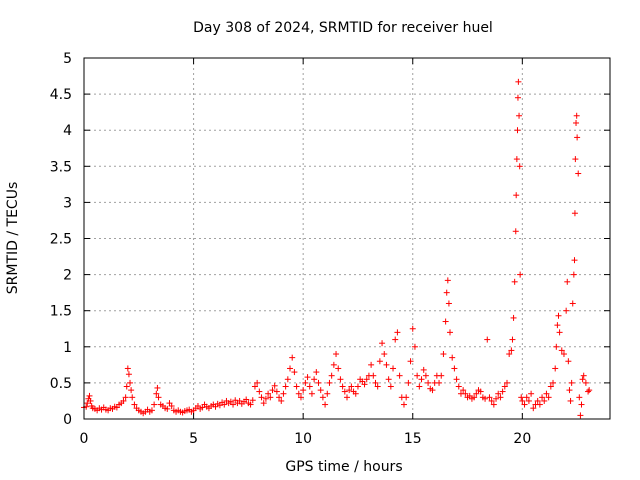 This screenshot has width=640, height=480. Describe the element at coordinates (413, 439) in the screenshot. I see `x-tick-label: 15` at that location.